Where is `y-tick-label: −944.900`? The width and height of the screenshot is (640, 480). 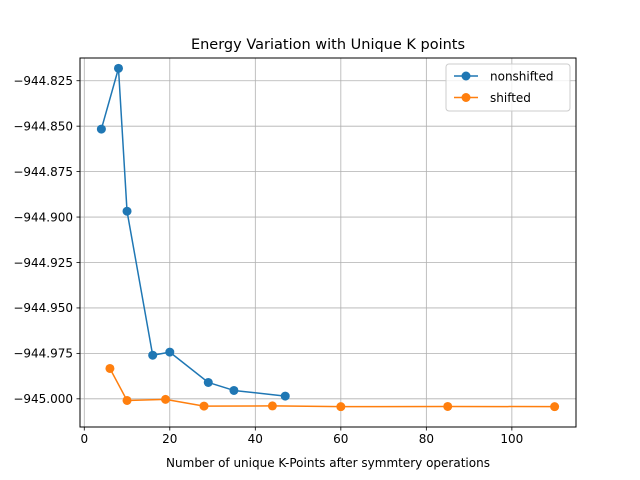 y-tick-label: −944.900 is located at coordinates (43, 217).